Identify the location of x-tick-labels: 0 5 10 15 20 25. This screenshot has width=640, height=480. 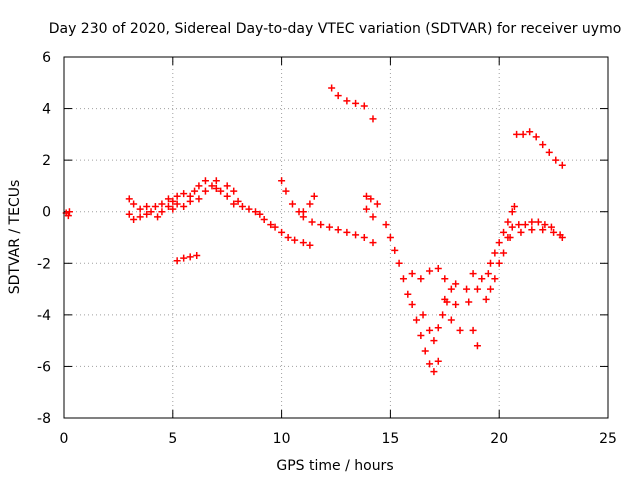
(338, 439).